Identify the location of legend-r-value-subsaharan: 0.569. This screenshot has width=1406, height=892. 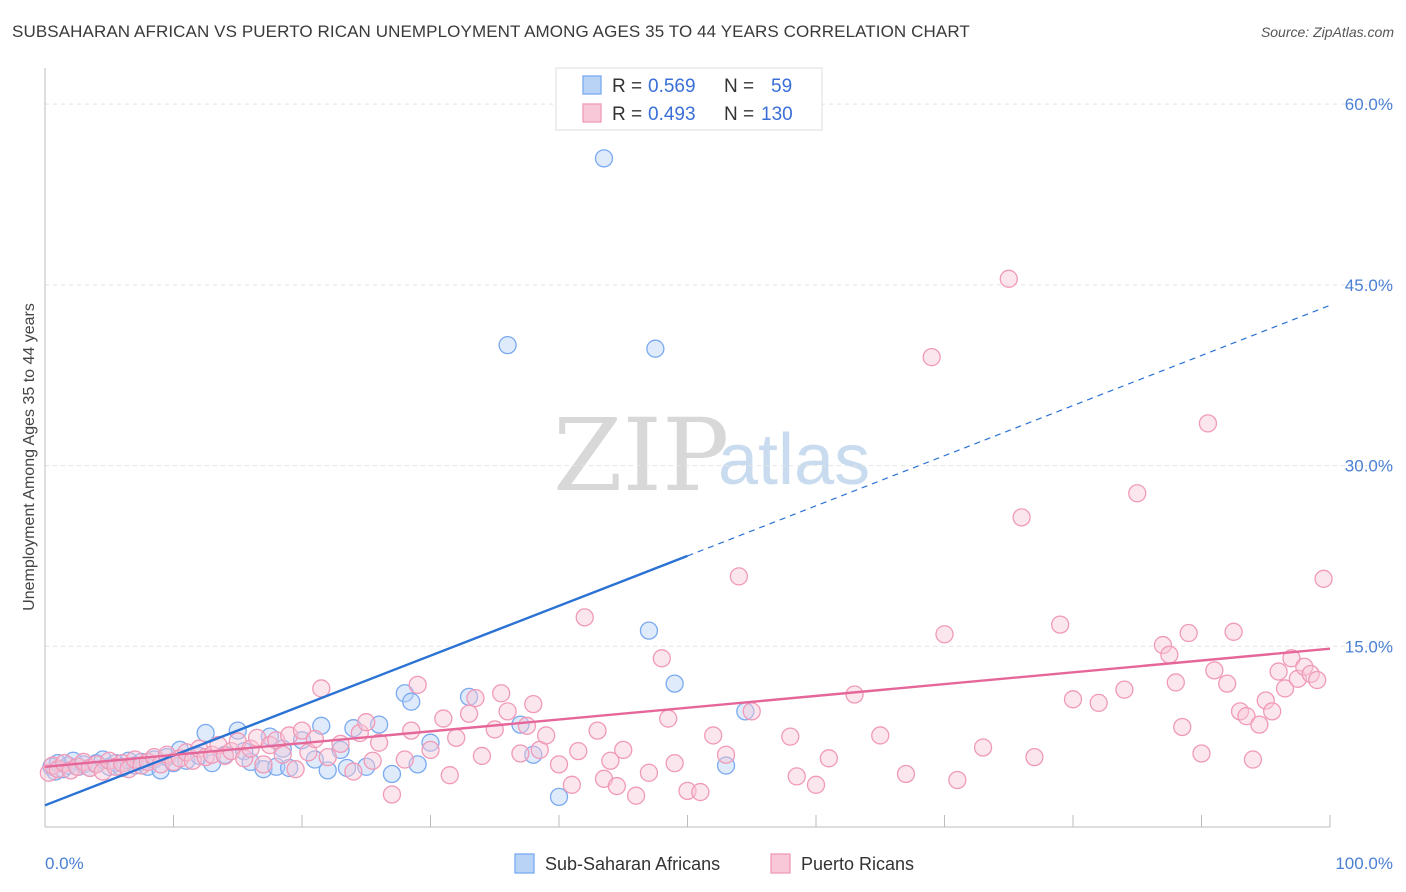
(672, 86).